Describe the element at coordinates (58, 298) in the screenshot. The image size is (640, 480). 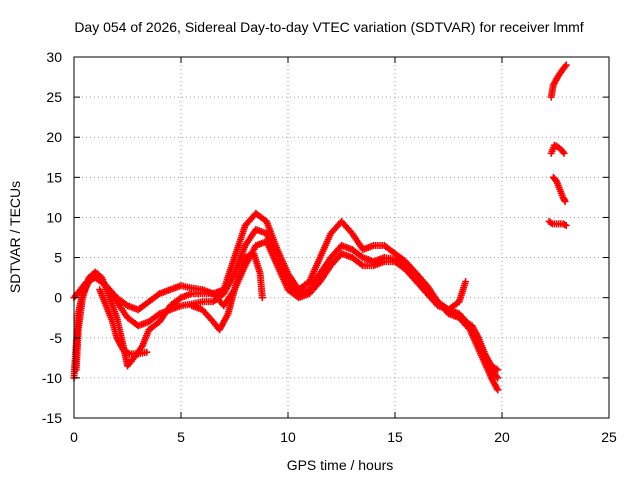
I see `y-tick-label: 0` at that location.